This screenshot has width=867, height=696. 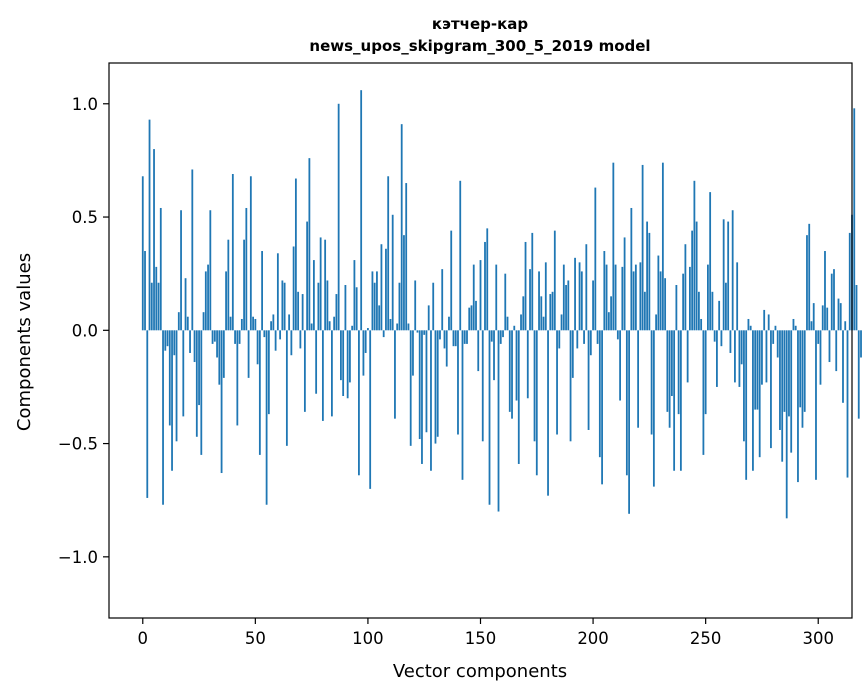 What do you see at coordinates (78, 557) in the screenshot?
I see `y-tick-label: −1.0` at bounding box center [78, 557].